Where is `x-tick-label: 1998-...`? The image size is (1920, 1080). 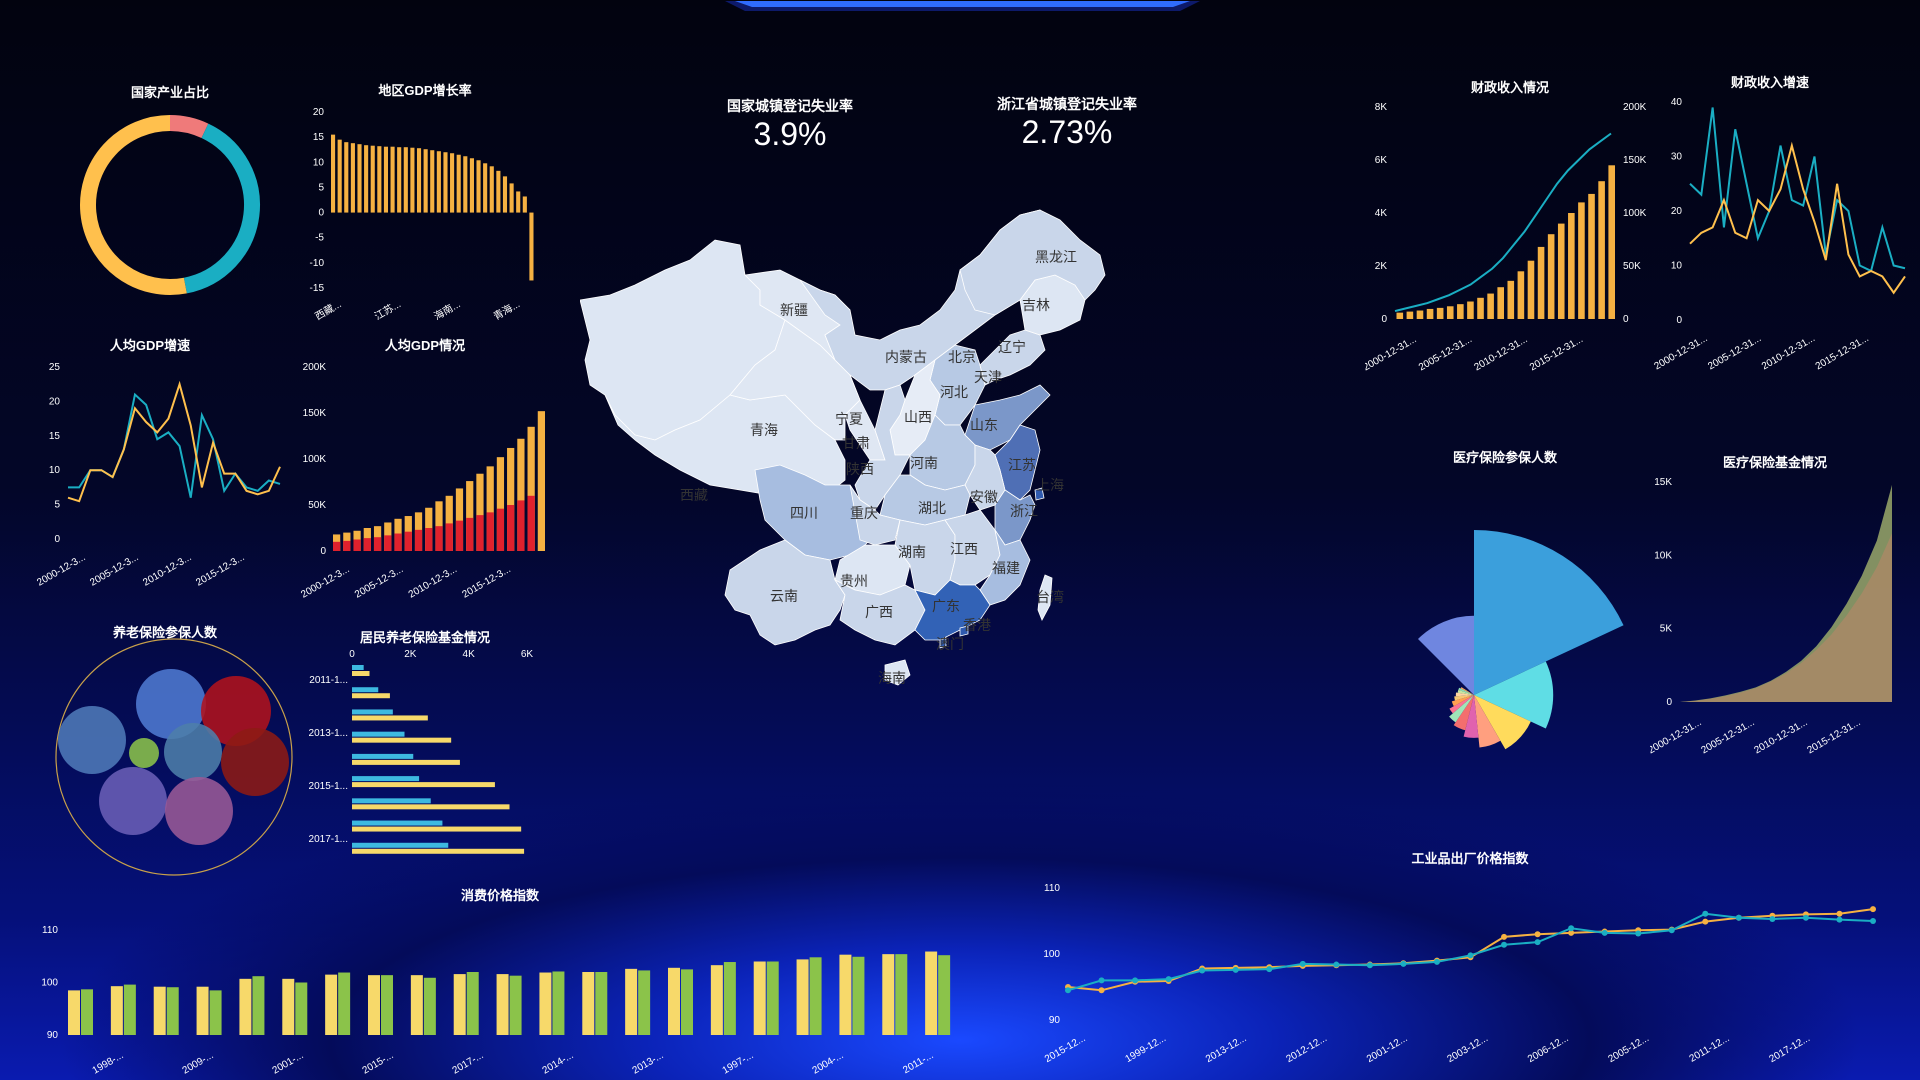
x-tick-label: 1998-... is located at coordinates (108, 1063).